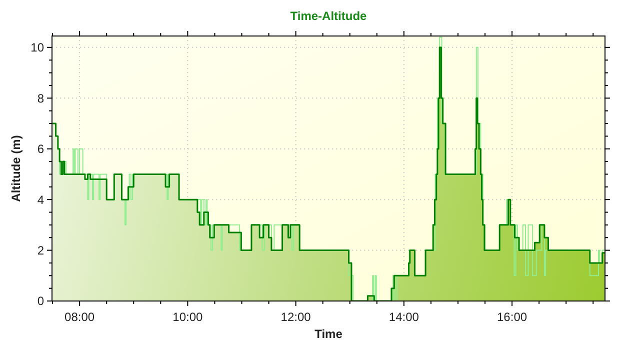 Image resolution: width=640 pixels, height=350 pixels. What do you see at coordinates (188, 317) in the screenshot?
I see `x-tick-label: 10:00` at bounding box center [188, 317].